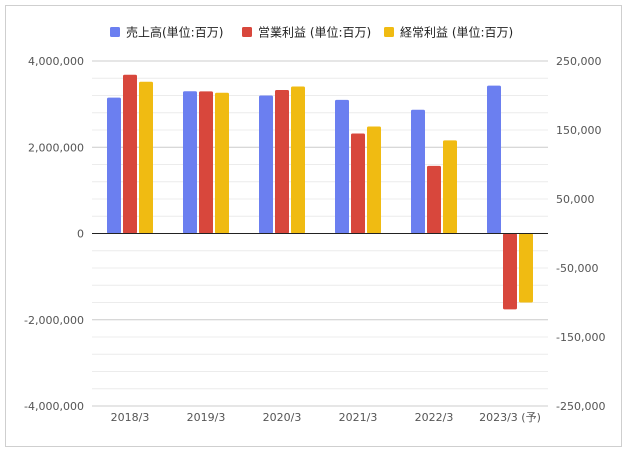 This screenshot has width=629, height=454. Describe the element at coordinates (577, 268) in the screenshot. I see `right-tick-label: -50,000` at that location.